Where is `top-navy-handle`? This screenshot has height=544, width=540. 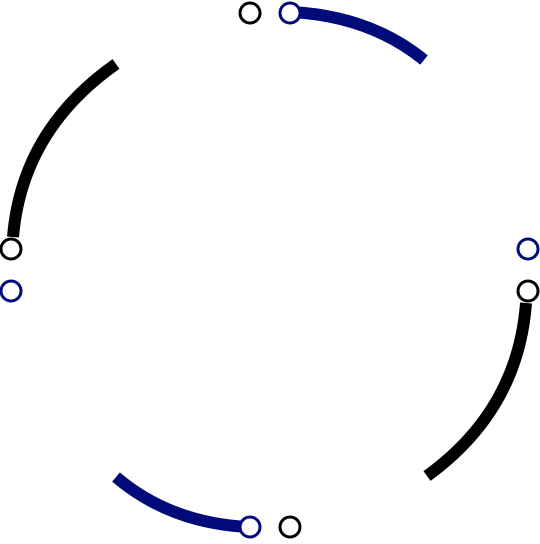 top-navy-handle is located at coordinates (290, 13).